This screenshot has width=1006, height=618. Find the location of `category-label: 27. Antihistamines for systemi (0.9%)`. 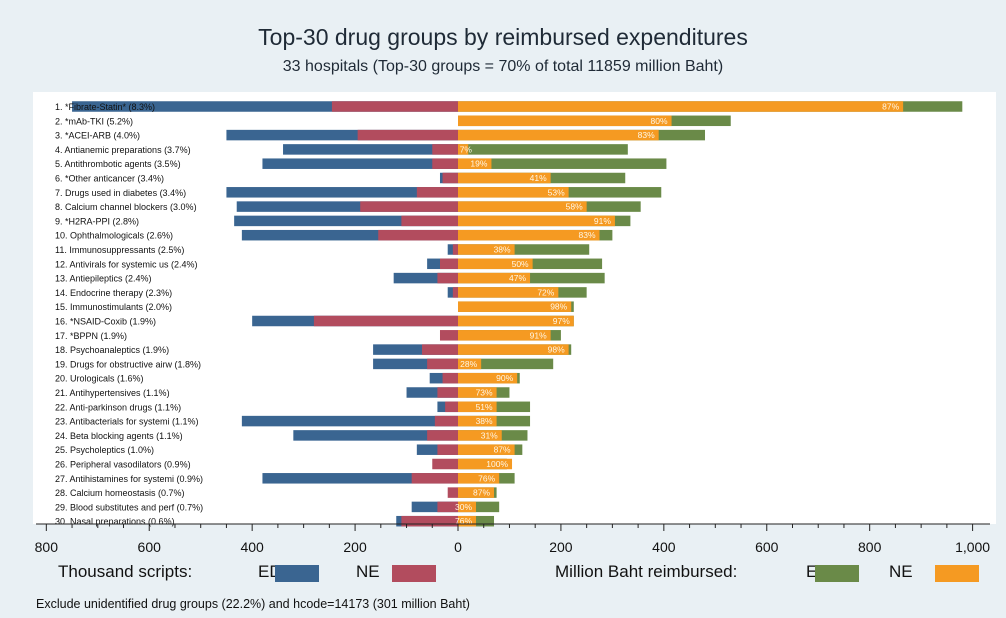

category-label: 27. Antihistamines for systemi (0.9%) is located at coordinates (129, 479).